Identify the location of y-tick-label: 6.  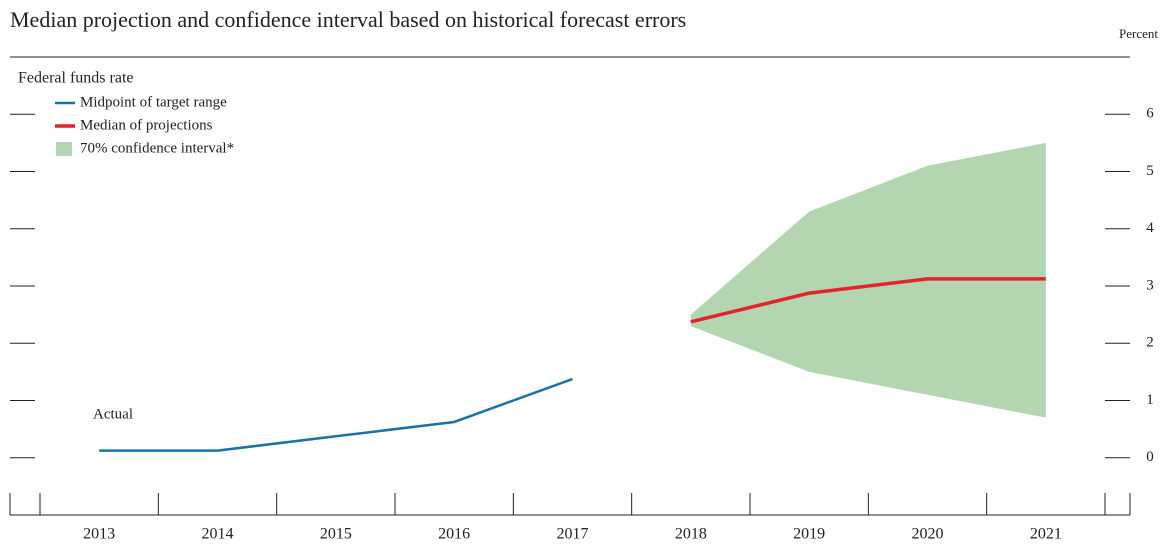
(1150, 114).